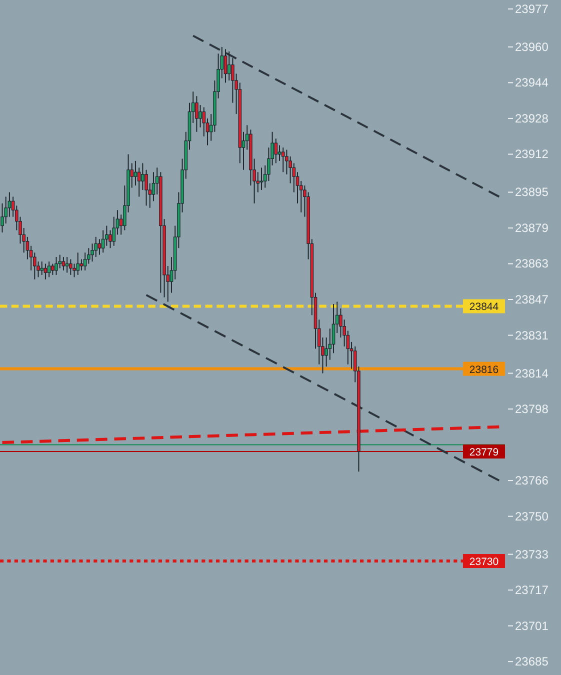 This screenshot has height=675, width=561. I want to click on ref-line-label: 23844, so click(484, 307).